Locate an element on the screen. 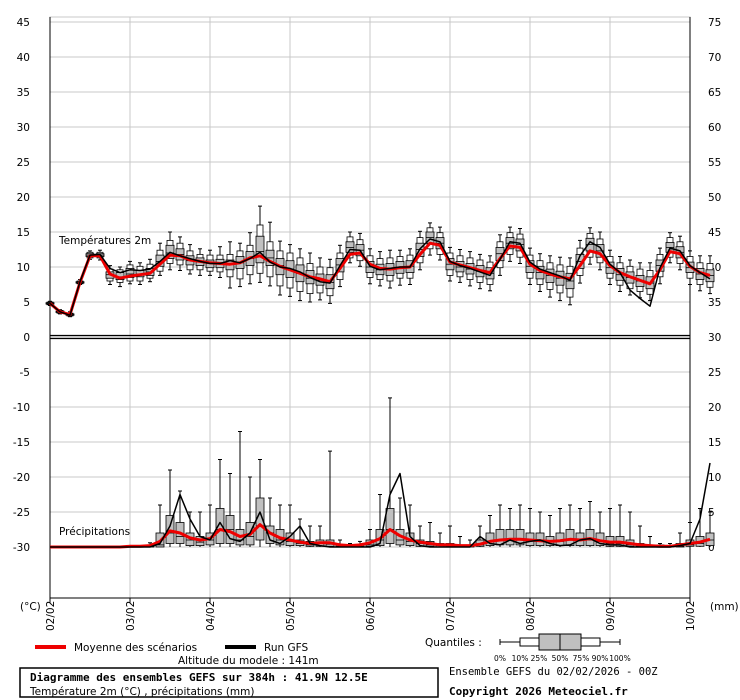 The height and width of the screenshot is (700, 740). left-unit-label: (°C) is located at coordinates (30, 607).